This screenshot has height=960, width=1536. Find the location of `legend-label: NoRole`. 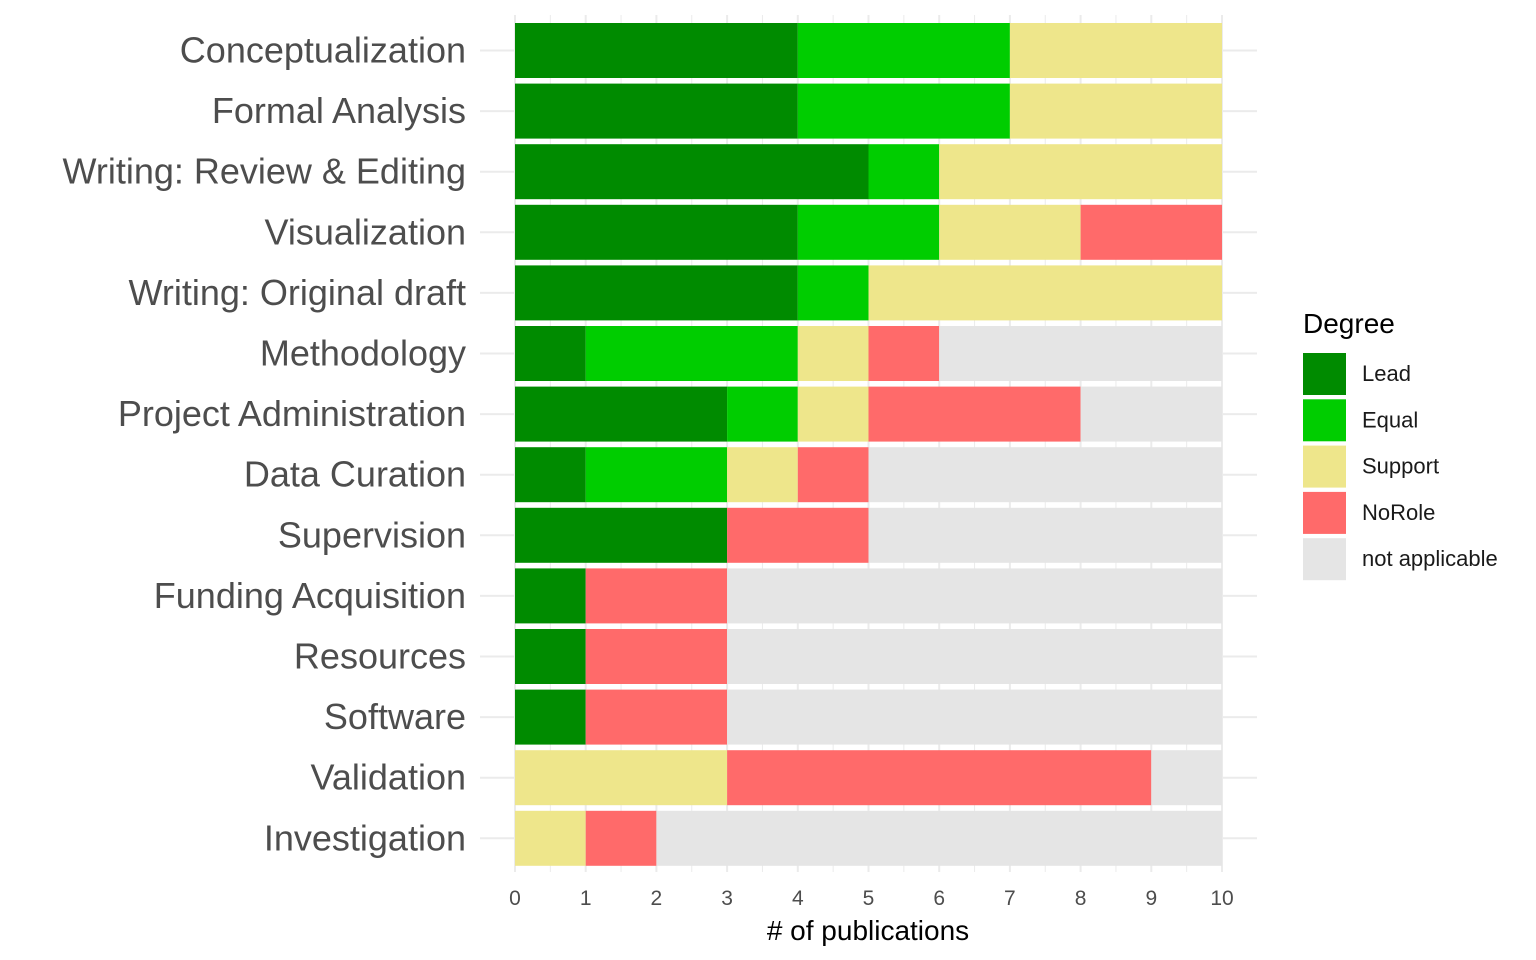

legend-label: NoRole is located at coordinates (1398, 512).